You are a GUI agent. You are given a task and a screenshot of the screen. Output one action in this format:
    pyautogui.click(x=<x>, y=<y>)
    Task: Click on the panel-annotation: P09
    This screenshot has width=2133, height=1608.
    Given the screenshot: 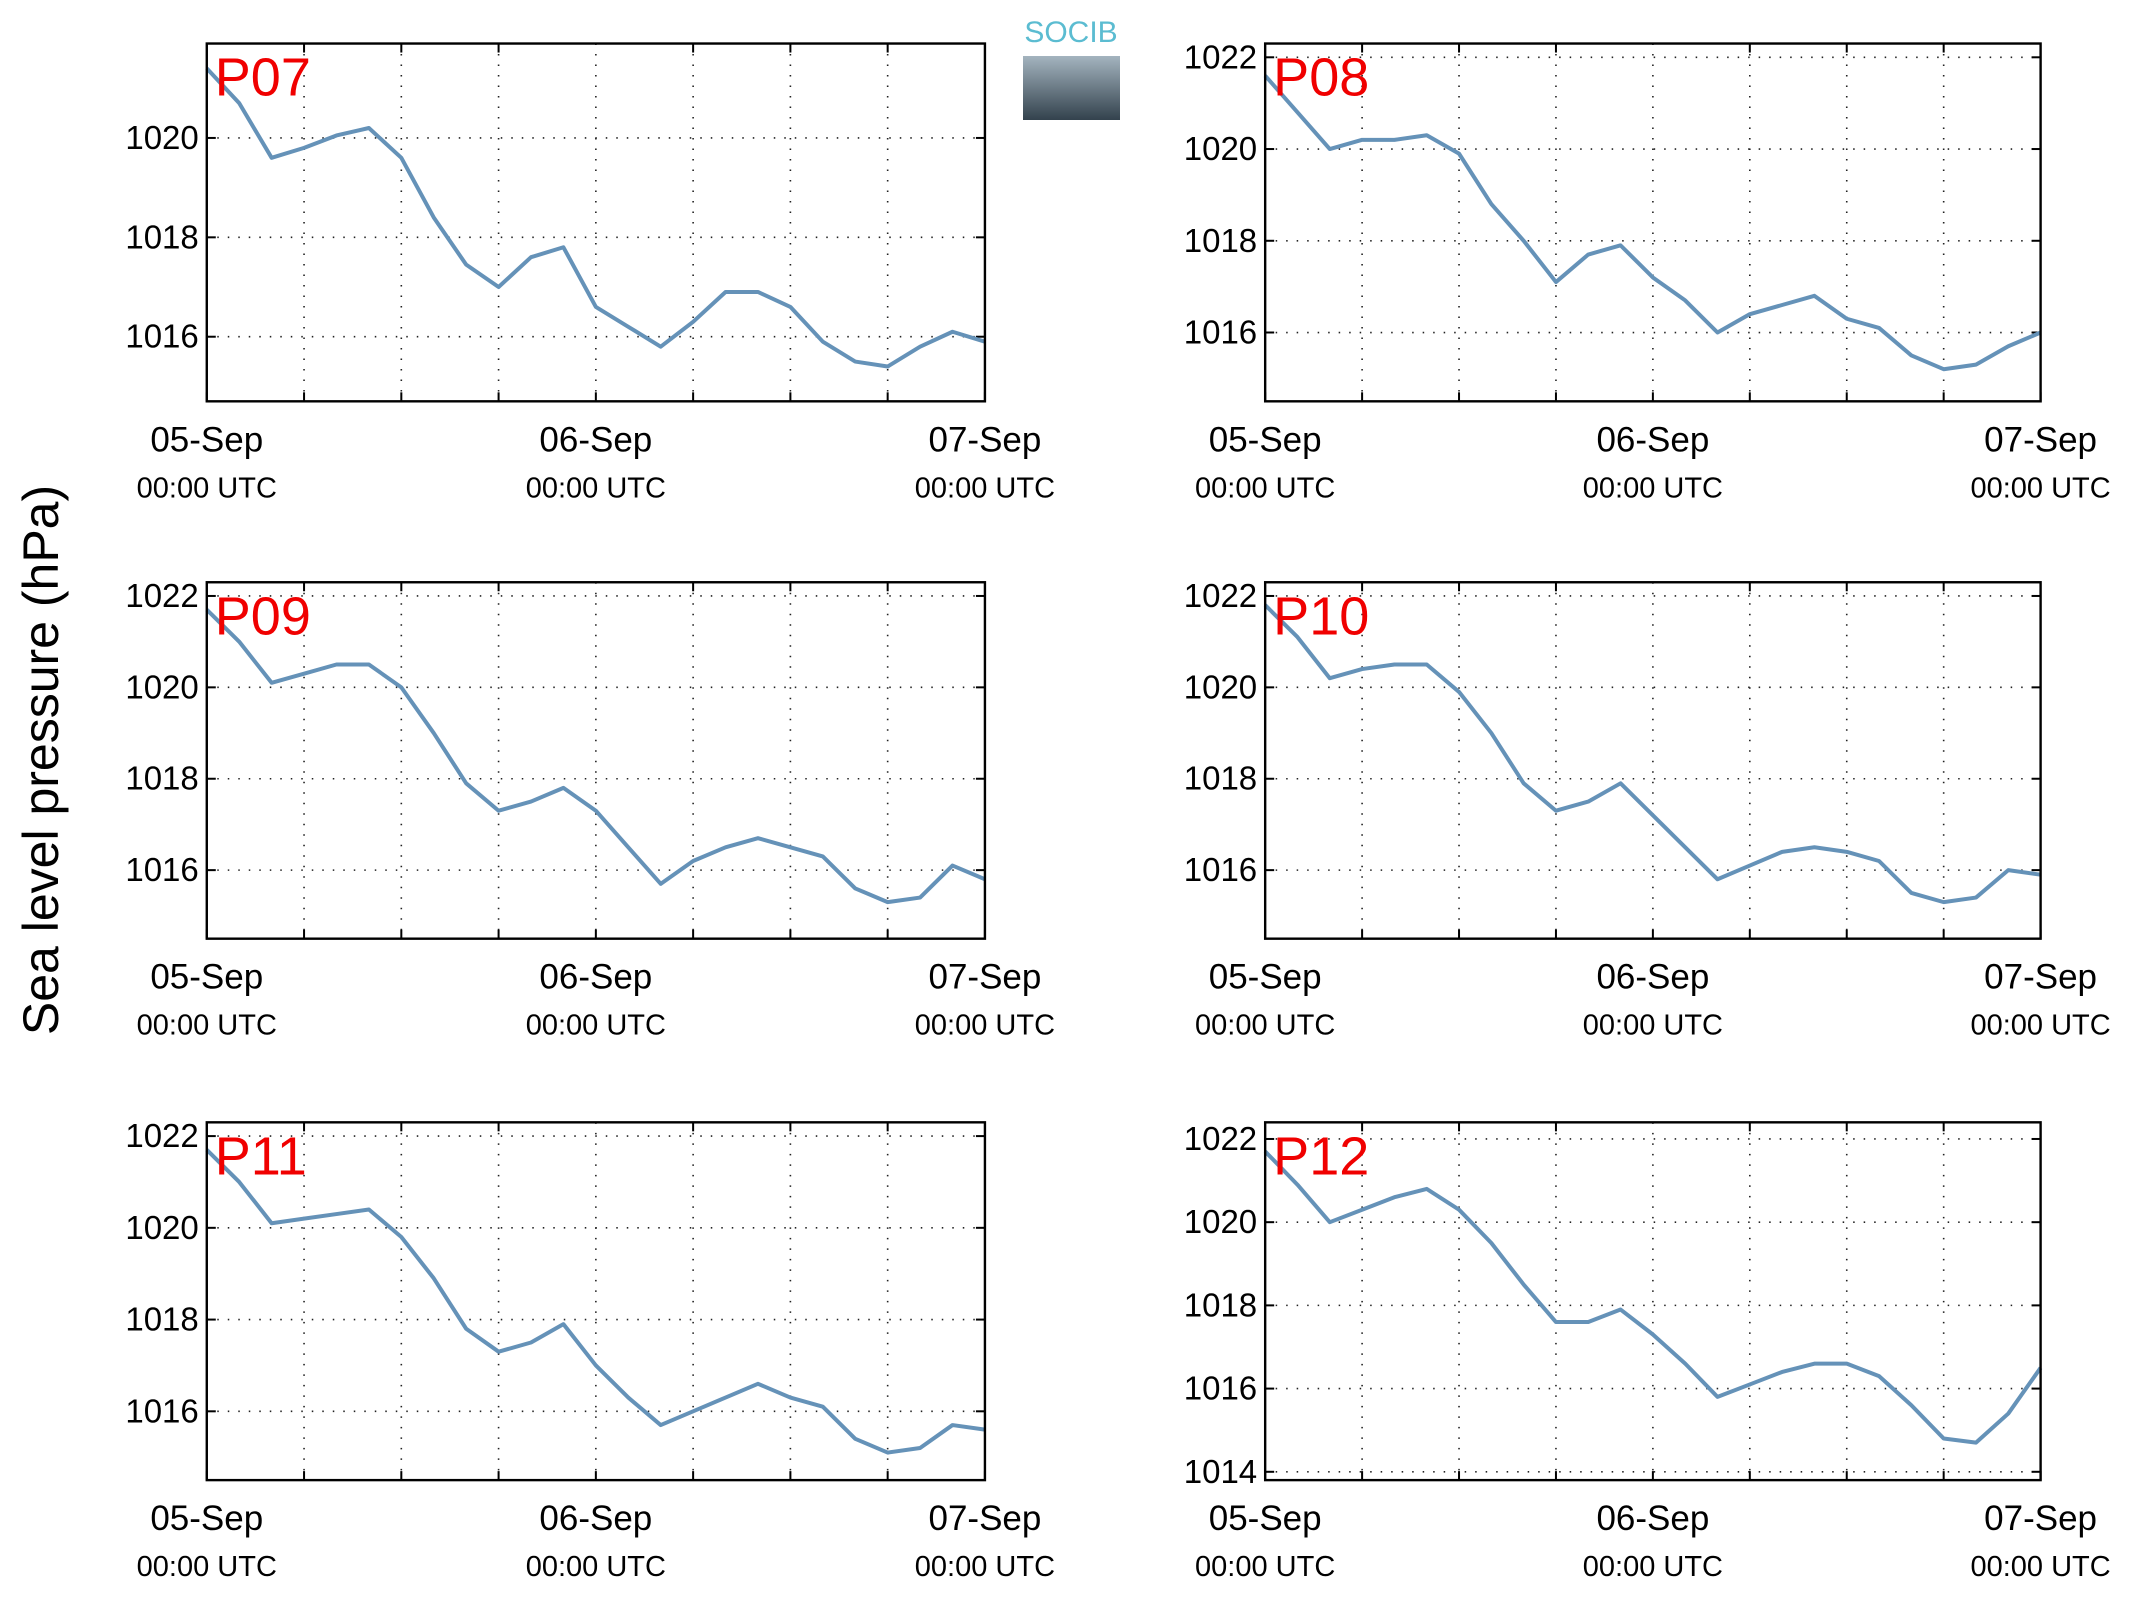 What is the action you would take?
    pyautogui.click(x=263, y=616)
    